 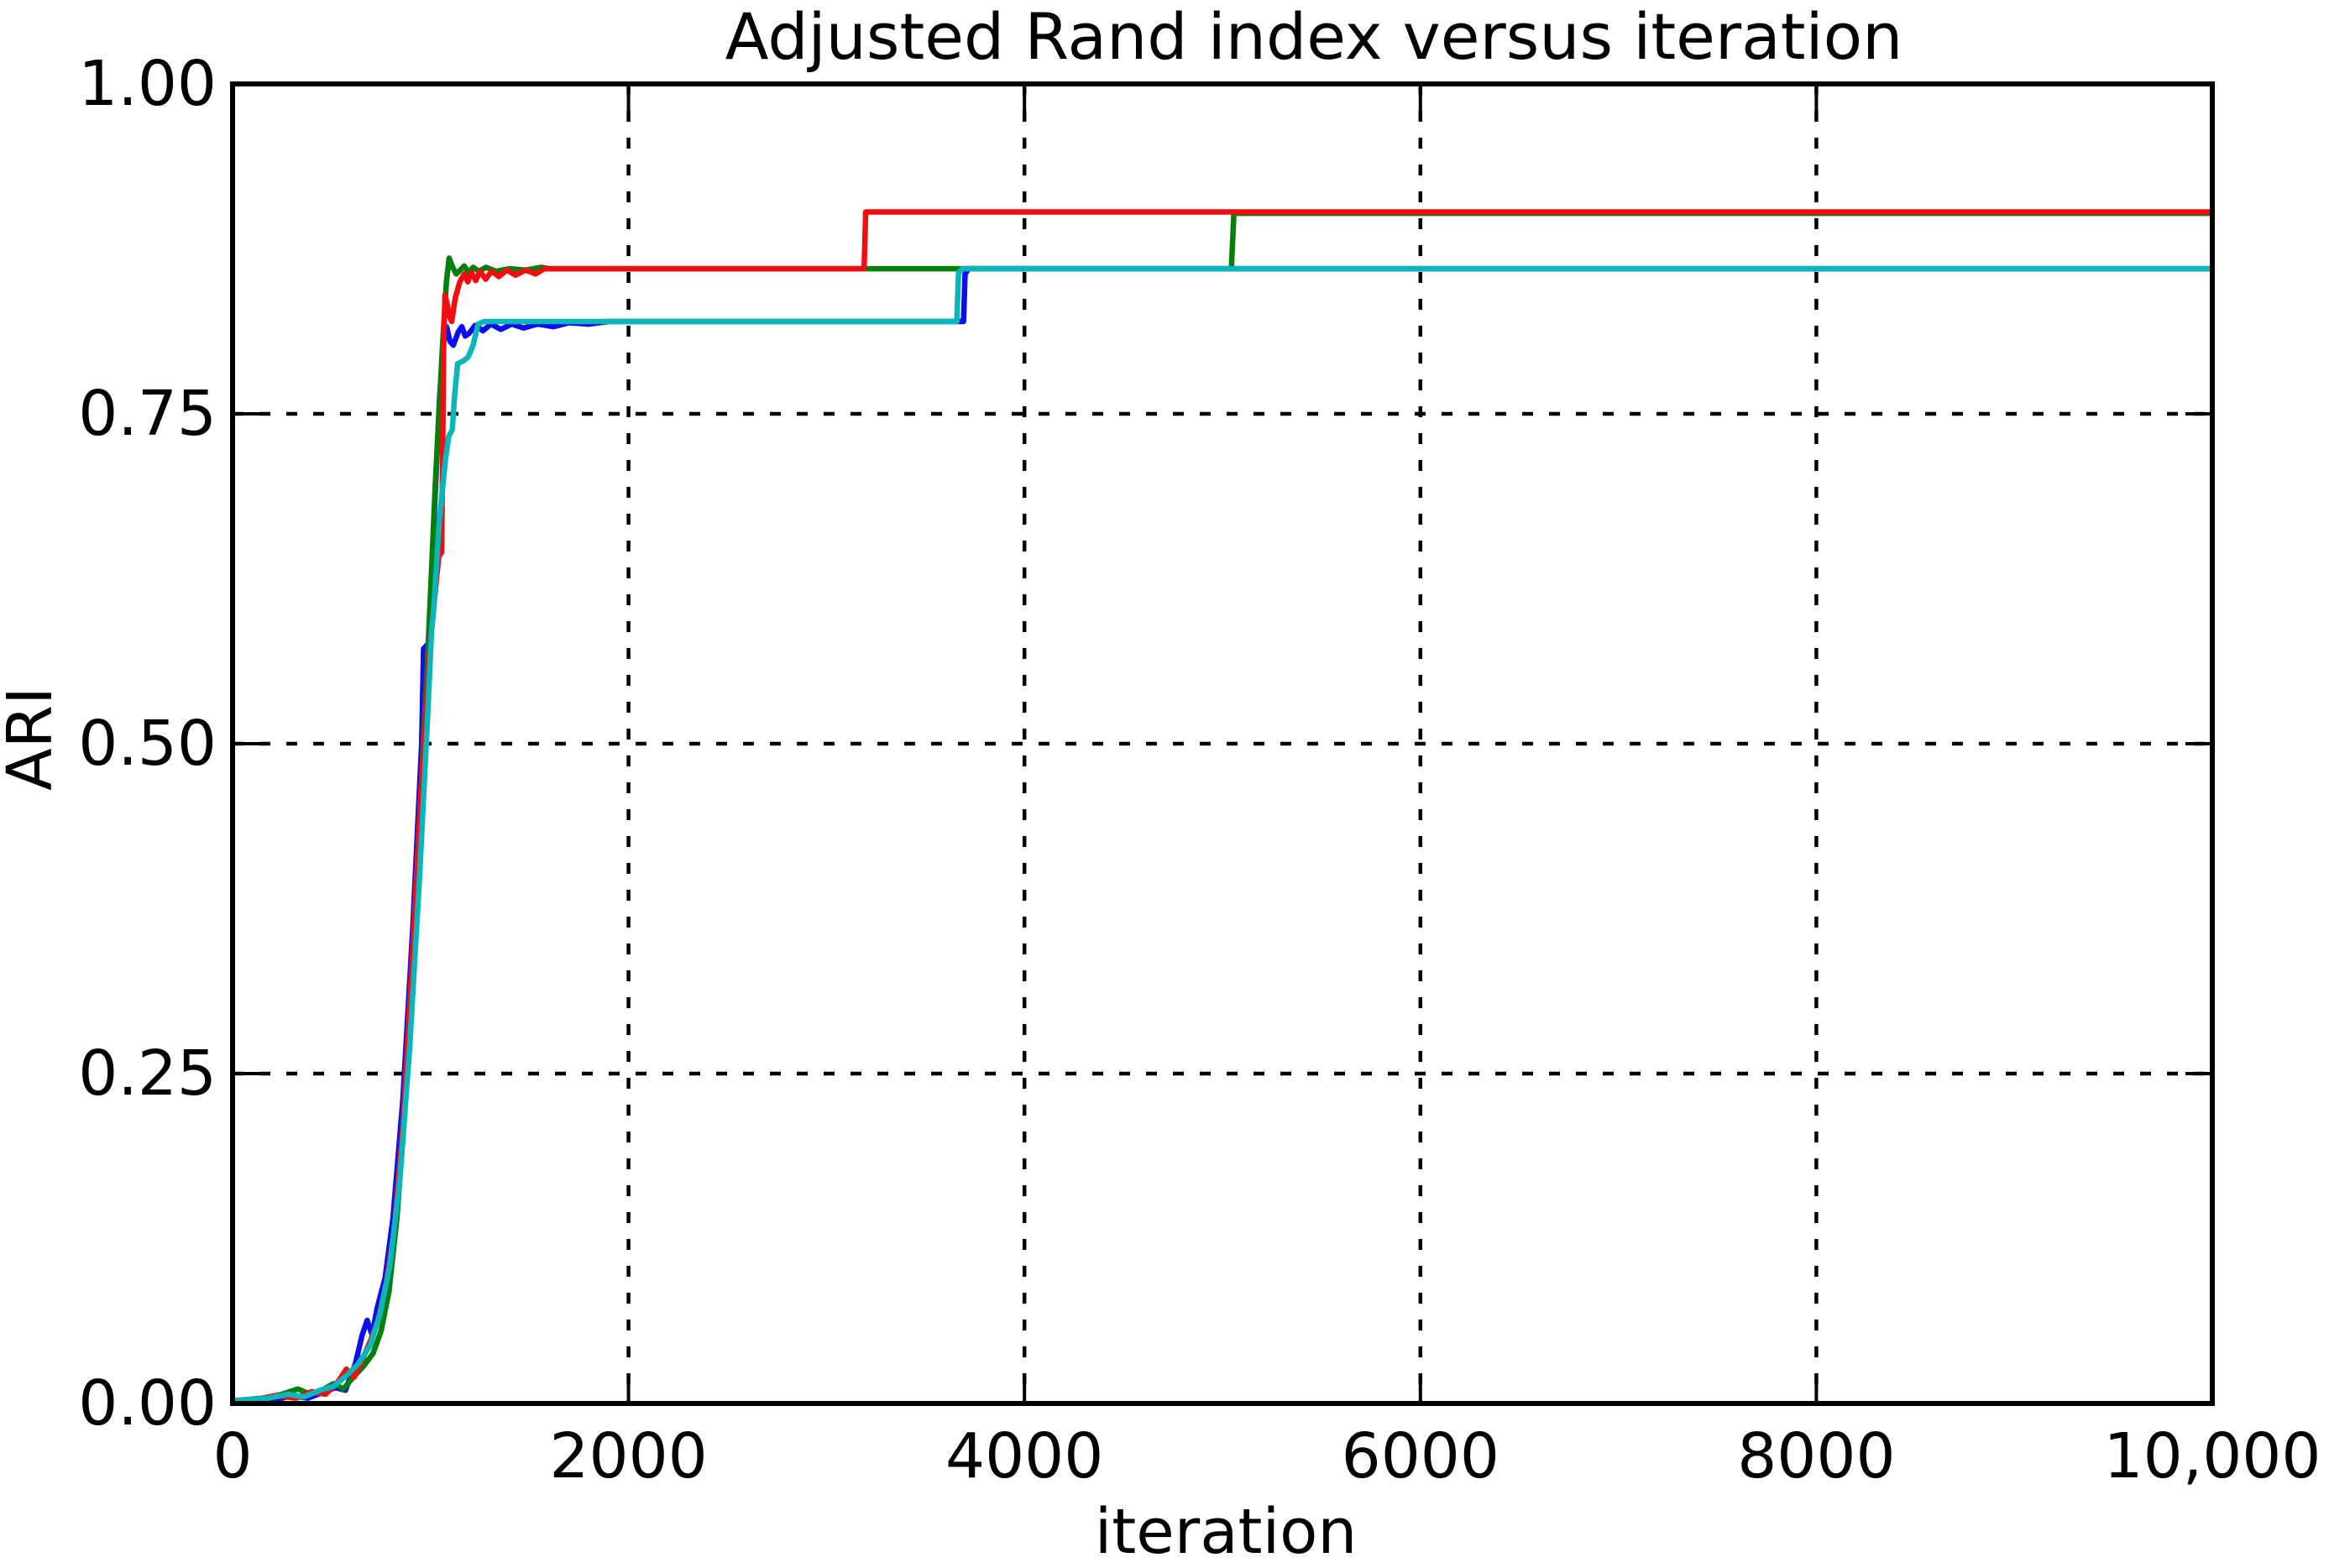 I want to click on x-tick-label-2000: 2000, so click(x=629, y=1456).